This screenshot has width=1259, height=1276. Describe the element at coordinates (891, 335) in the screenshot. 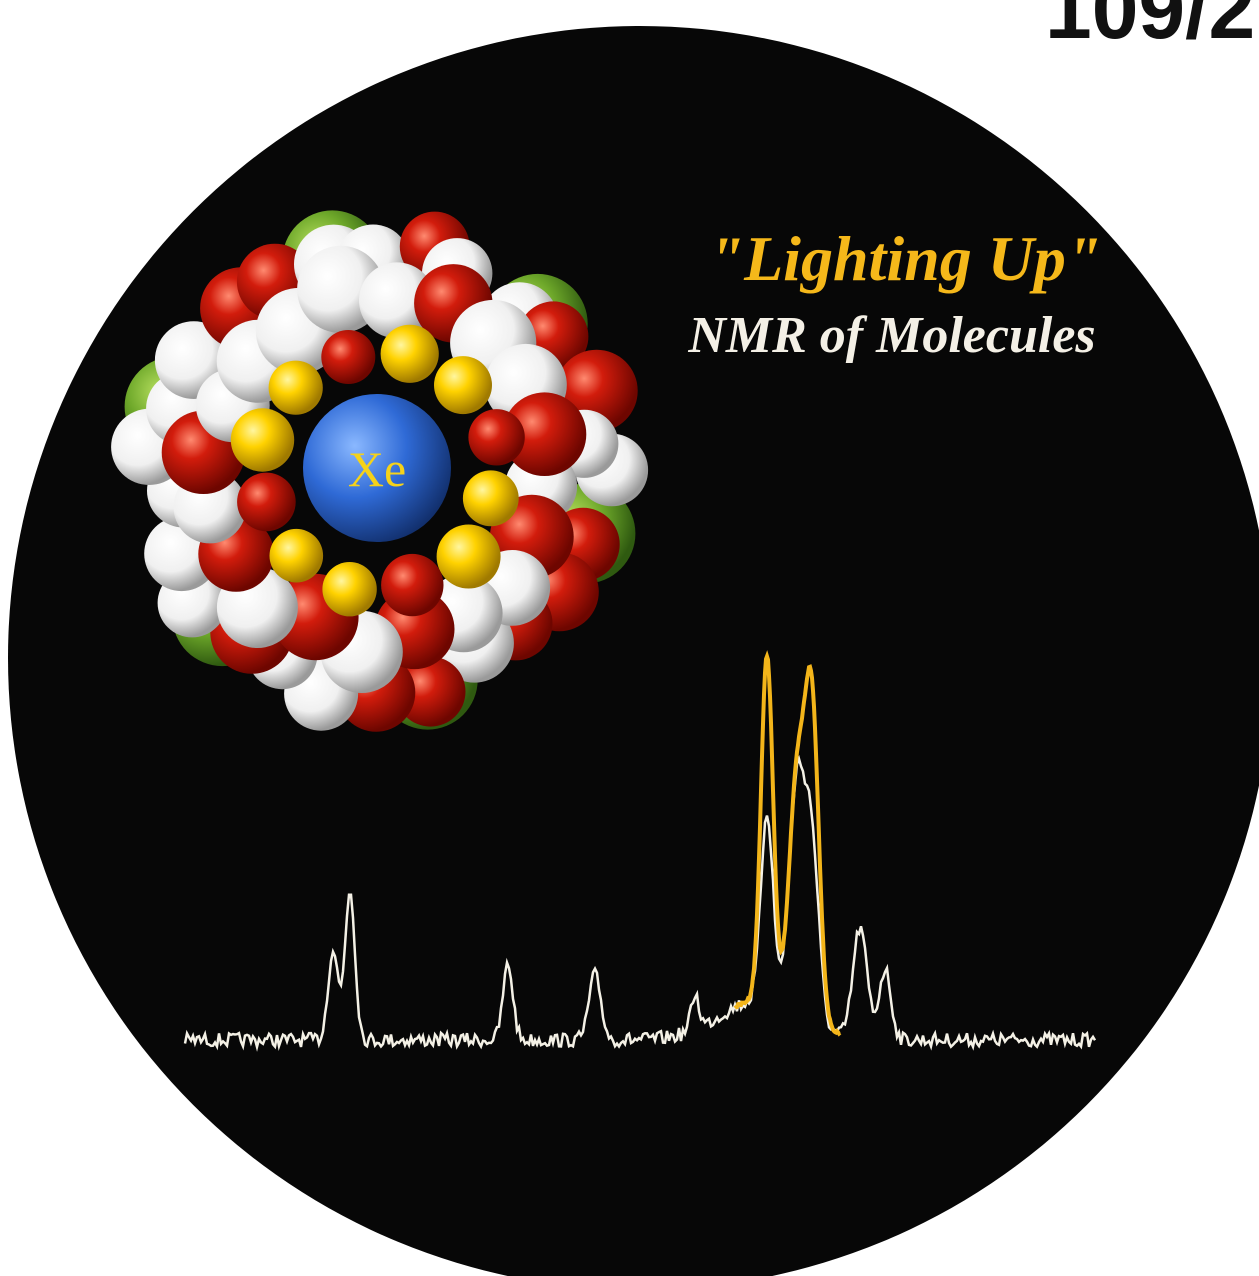

I see `subtitle: NMR of Molecules` at that location.